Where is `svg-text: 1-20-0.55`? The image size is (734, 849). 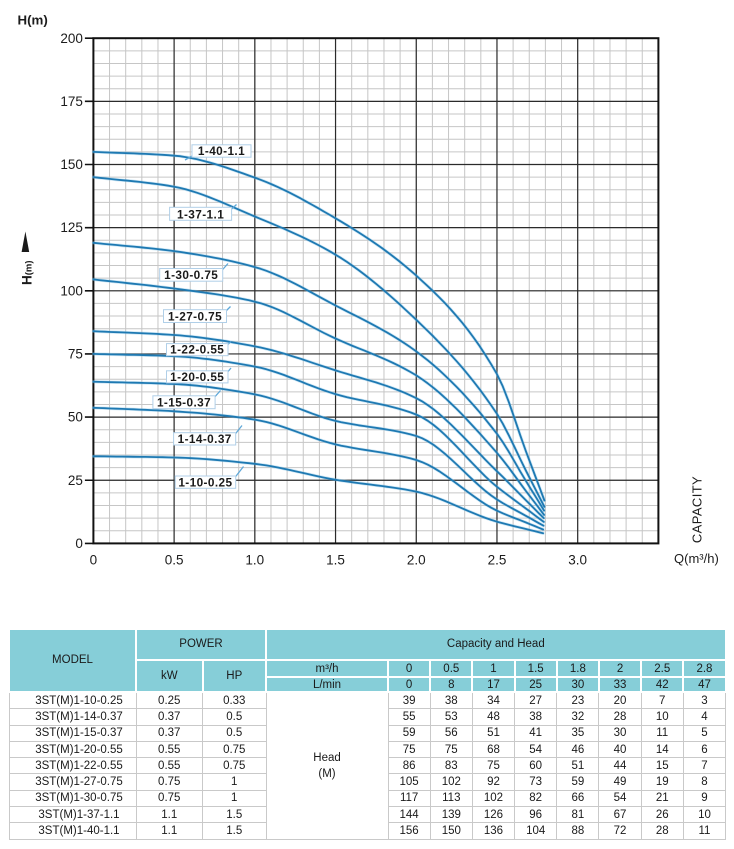
svg-text: 1-20-0.55 is located at coordinates (197, 377).